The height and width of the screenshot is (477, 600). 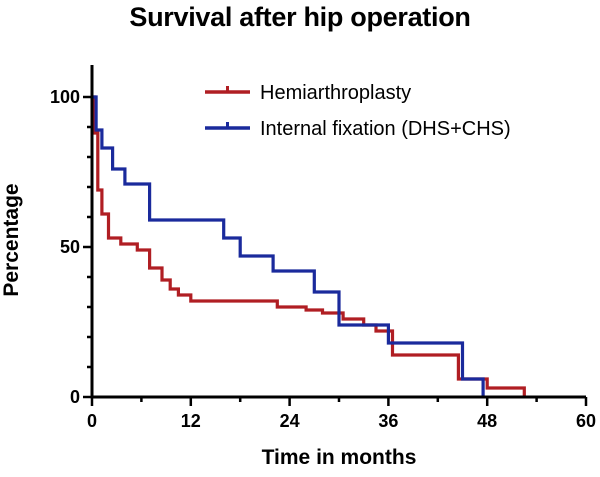 What do you see at coordinates (586, 421) in the screenshot?
I see `x-tick-label: 60` at bounding box center [586, 421].